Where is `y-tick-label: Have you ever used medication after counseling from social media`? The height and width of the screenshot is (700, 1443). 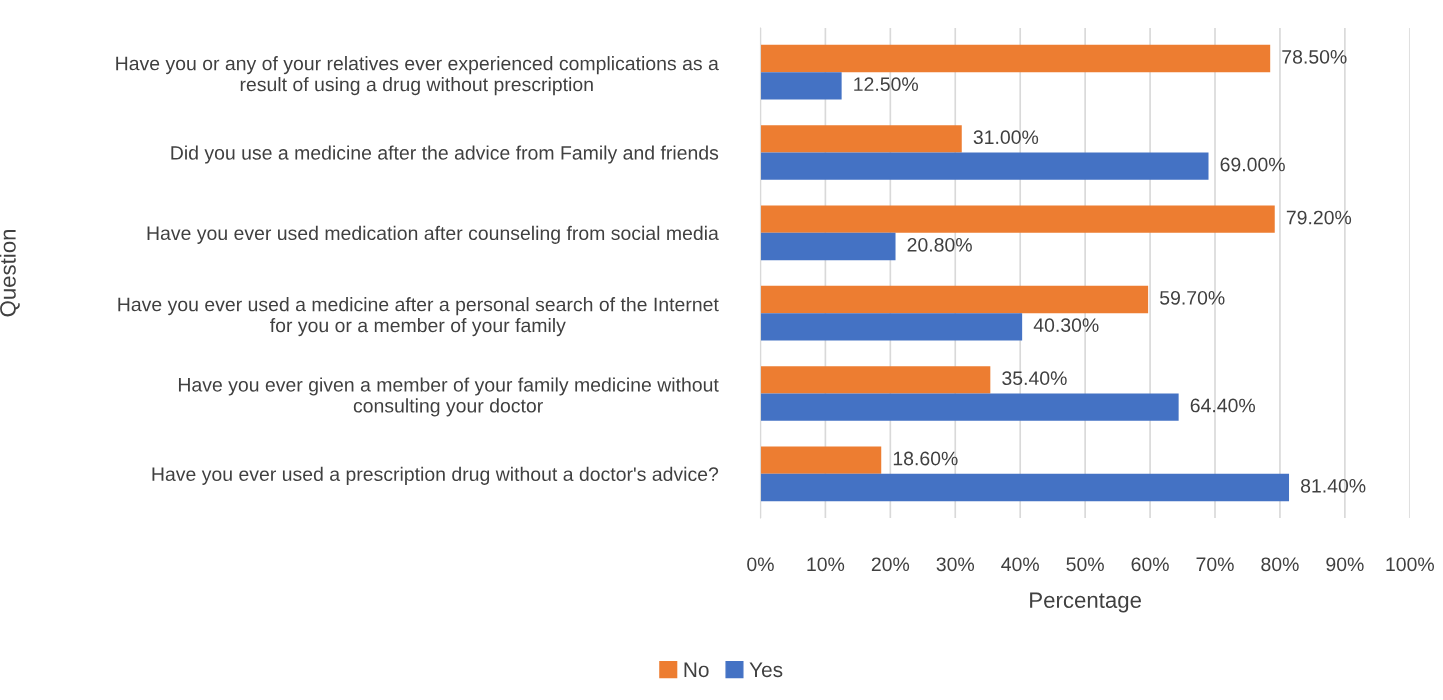
y-tick-label: Have you ever used medication after counseling from social media is located at coordinates (433, 234).